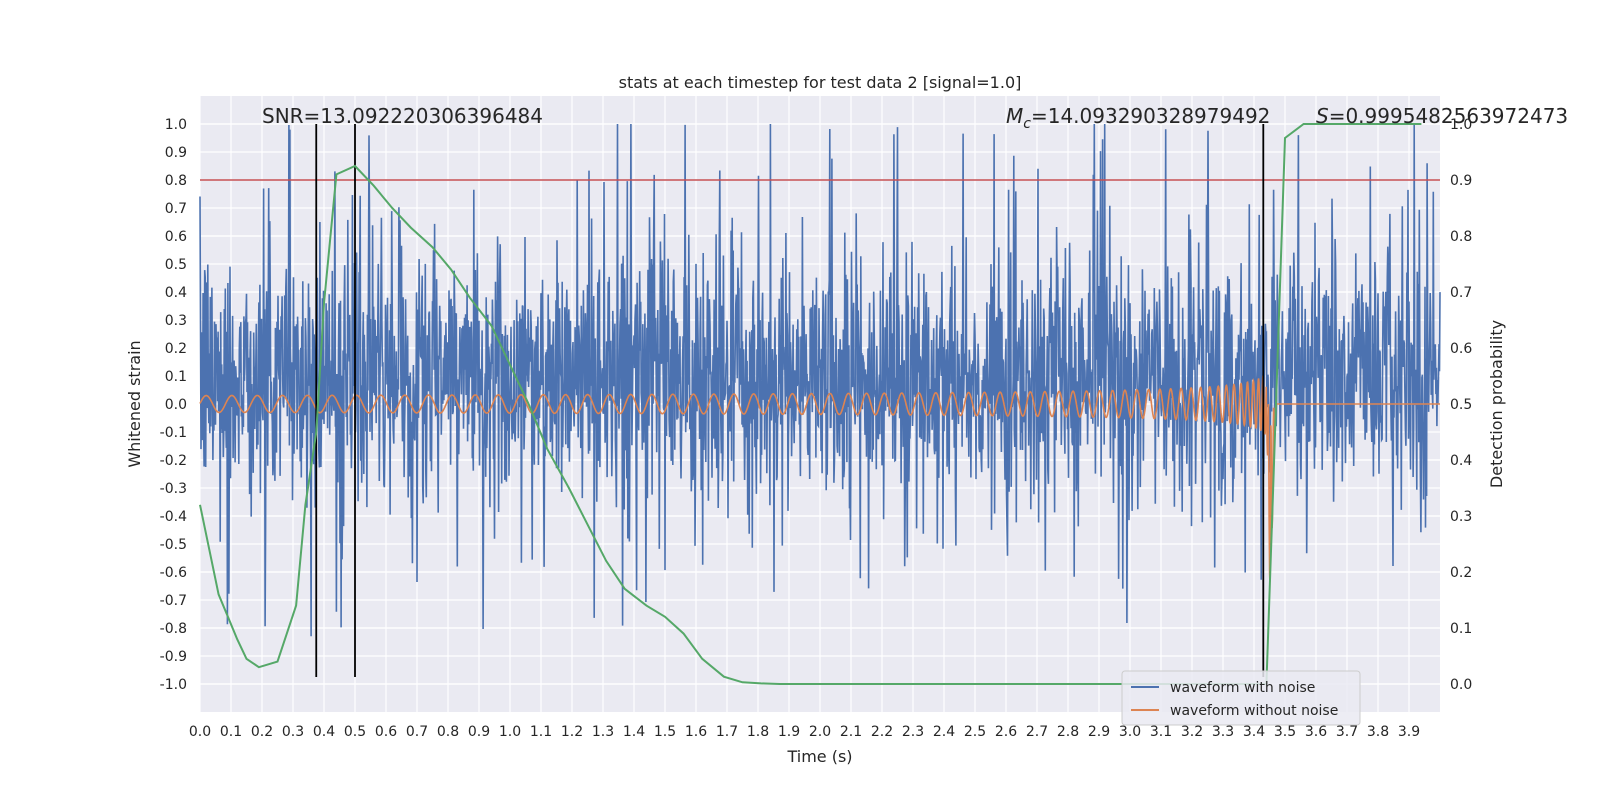  What do you see at coordinates (1254, 711) in the screenshot?
I see `legend-label: waveform without noise` at bounding box center [1254, 711].